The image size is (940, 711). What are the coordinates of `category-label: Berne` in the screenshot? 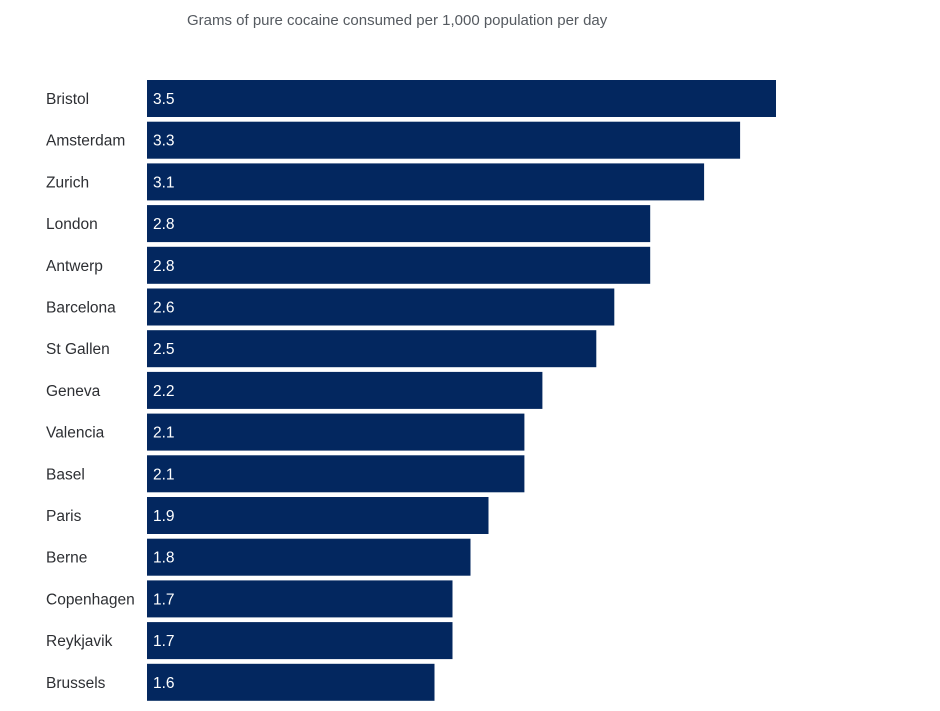 It's located at (66, 558).